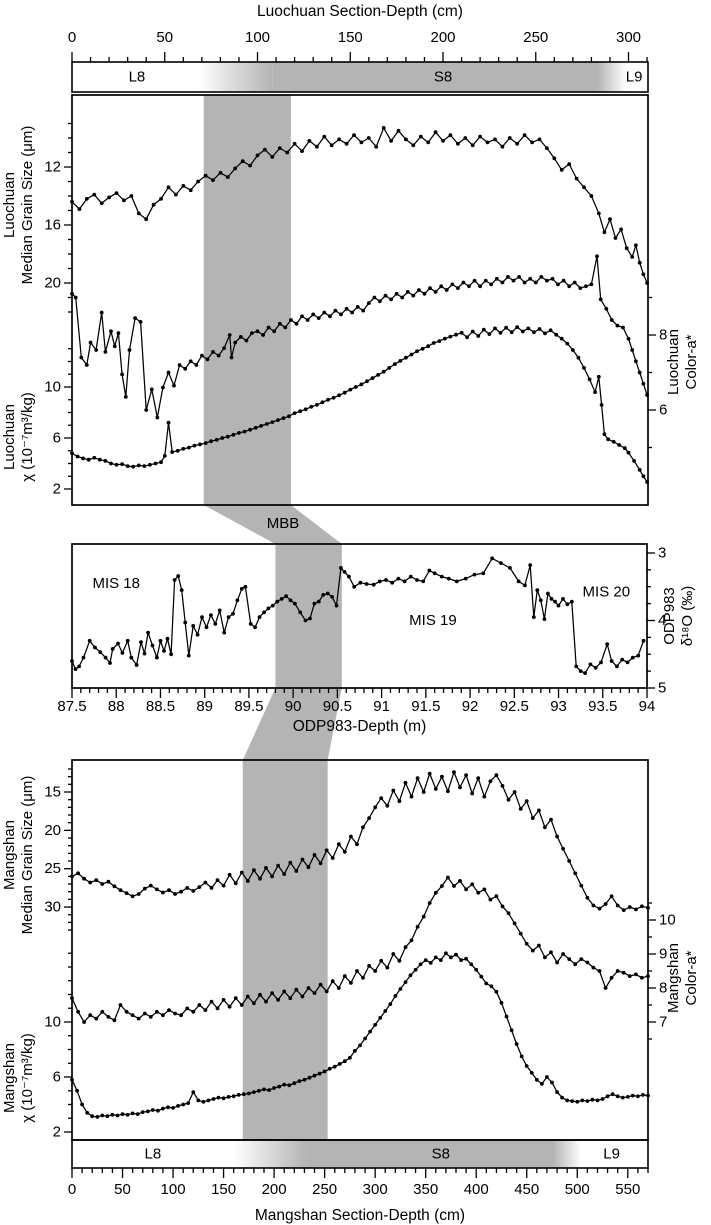 This screenshot has height=1225, width=711. Describe the element at coordinates (324, 1189) in the screenshot. I see `x-tick-label: 250` at that location.